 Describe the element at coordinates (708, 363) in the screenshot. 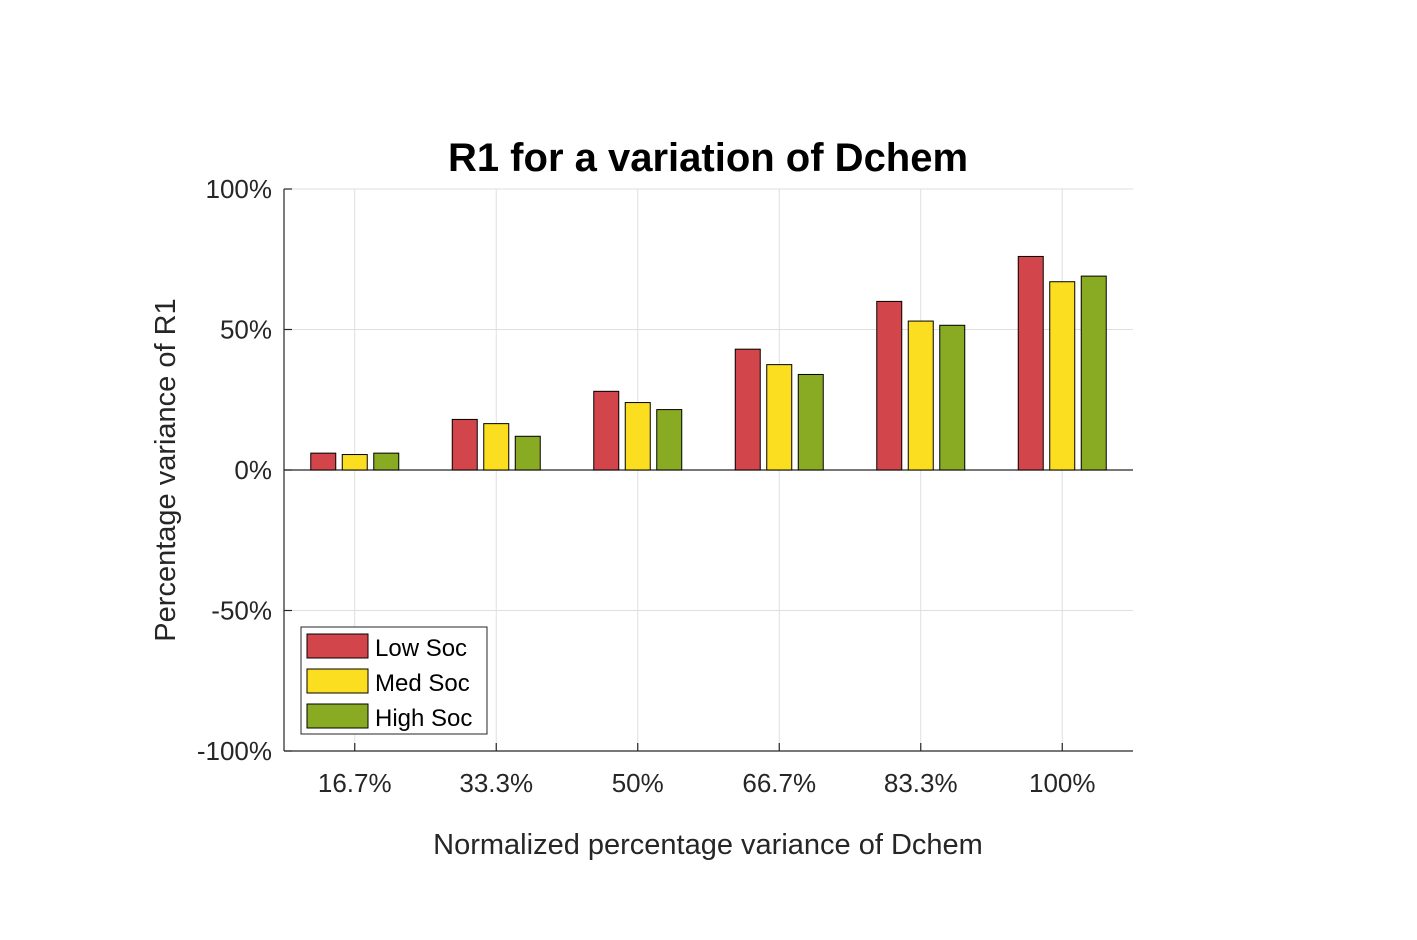

I see `bars` at that location.